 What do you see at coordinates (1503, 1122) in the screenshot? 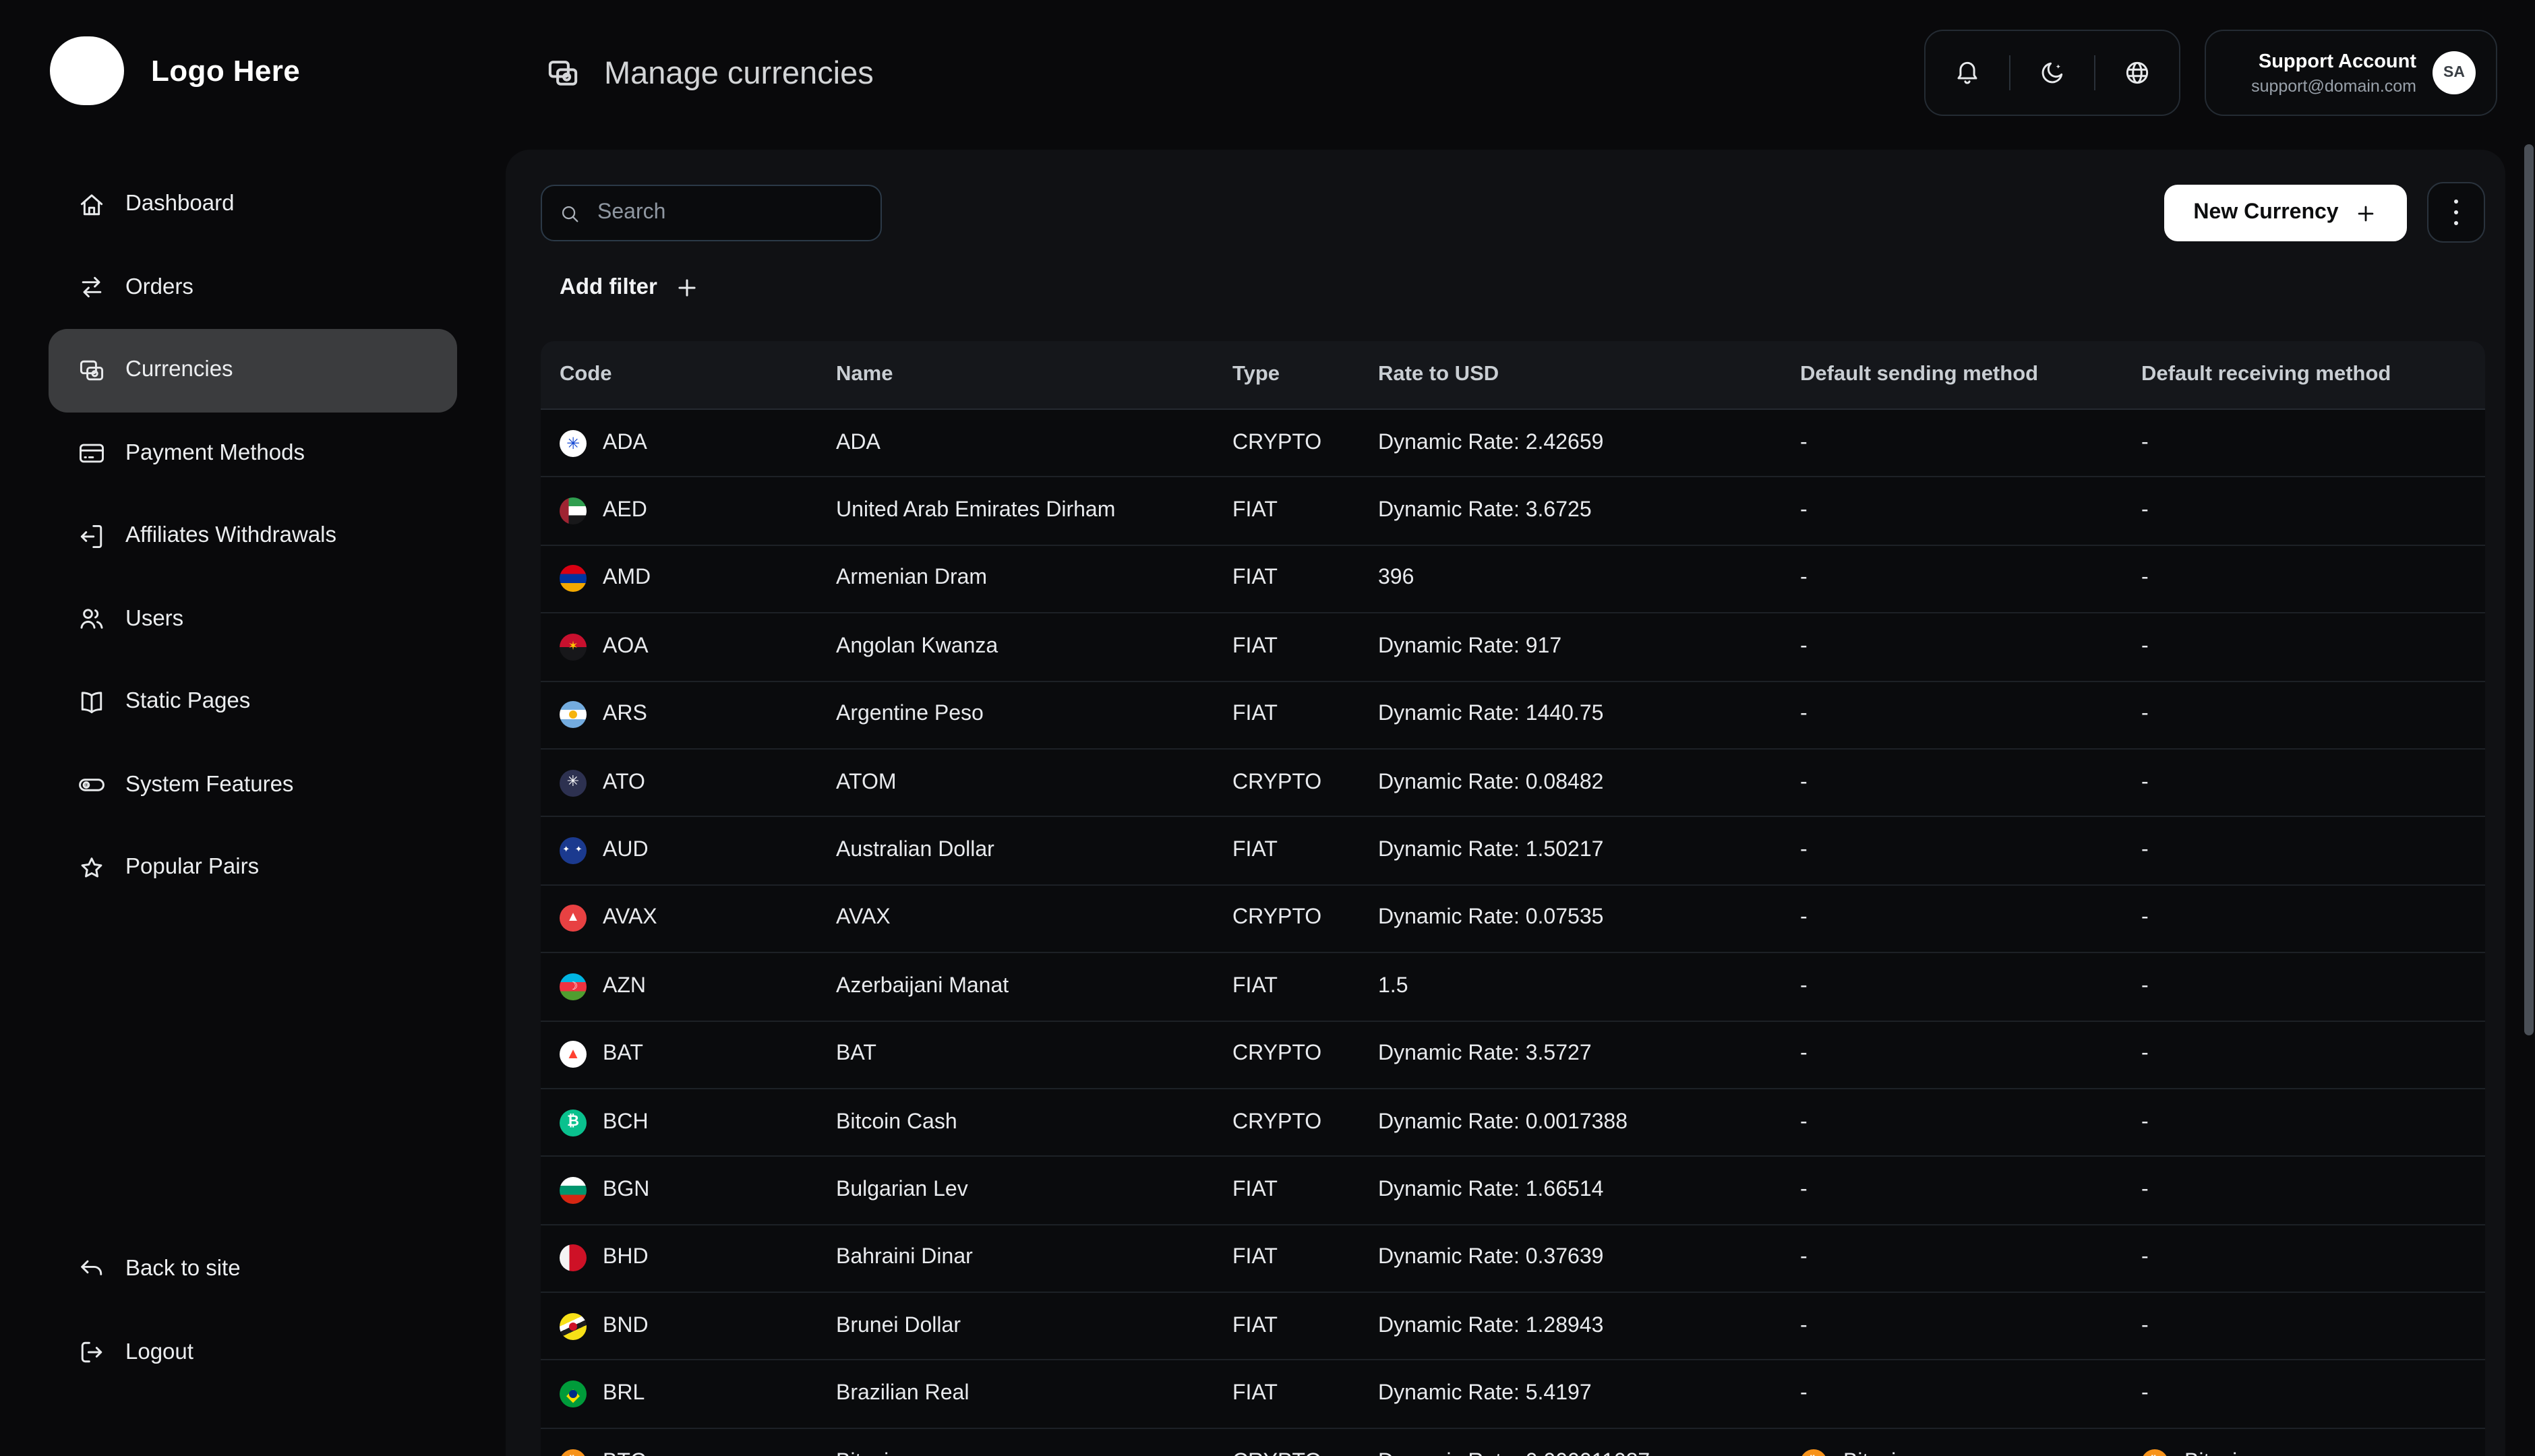
I see `currency-rate-cell: Dynamic Rate: 0.0017388` at bounding box center [1503, 1122].